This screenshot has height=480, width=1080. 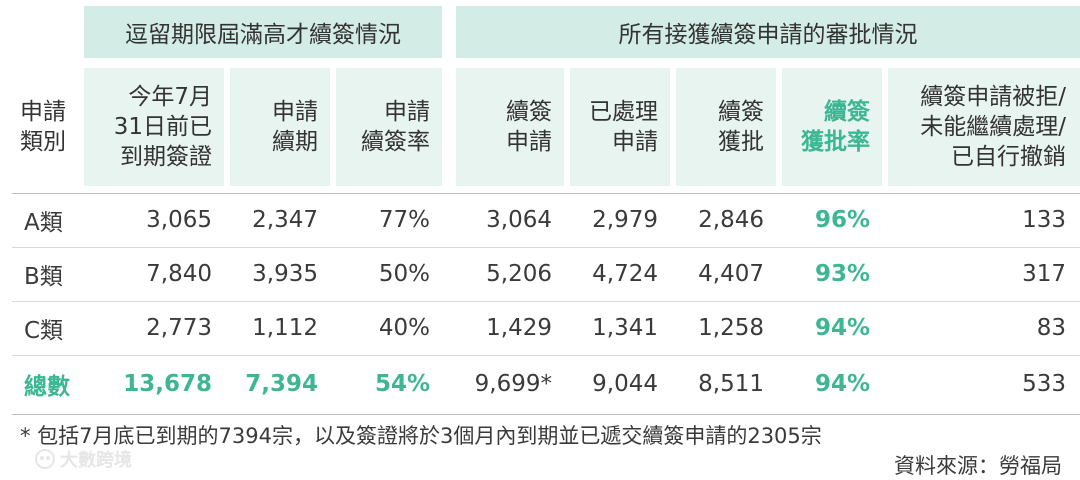 I want to click on total-expiring: 13,678, so click(x=167, y=384).